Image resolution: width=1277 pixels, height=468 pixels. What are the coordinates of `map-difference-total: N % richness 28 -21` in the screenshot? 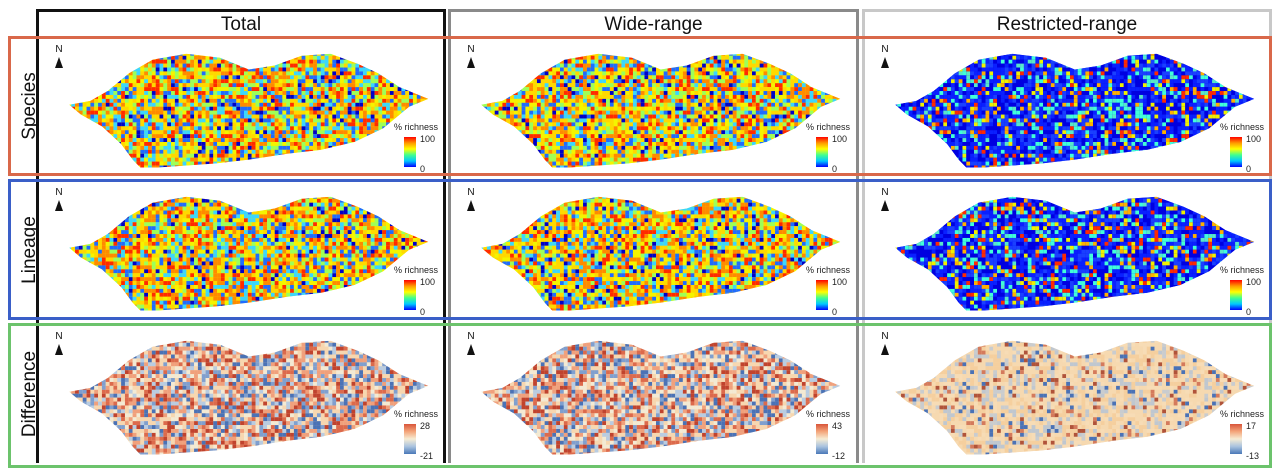 It's located at (242, 395).